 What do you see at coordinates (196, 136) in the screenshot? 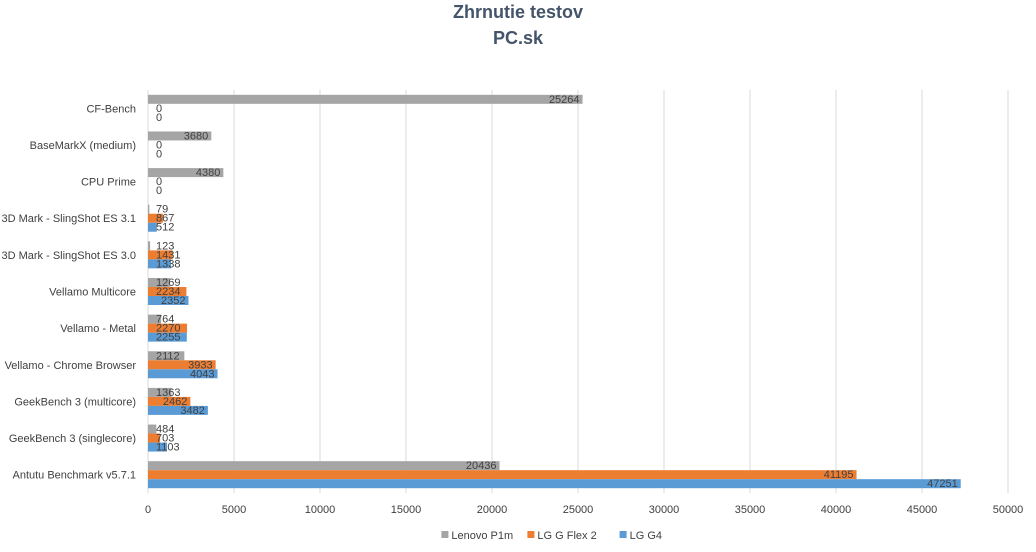
I see `data-label: 3680` at bounding box center [196, 136].